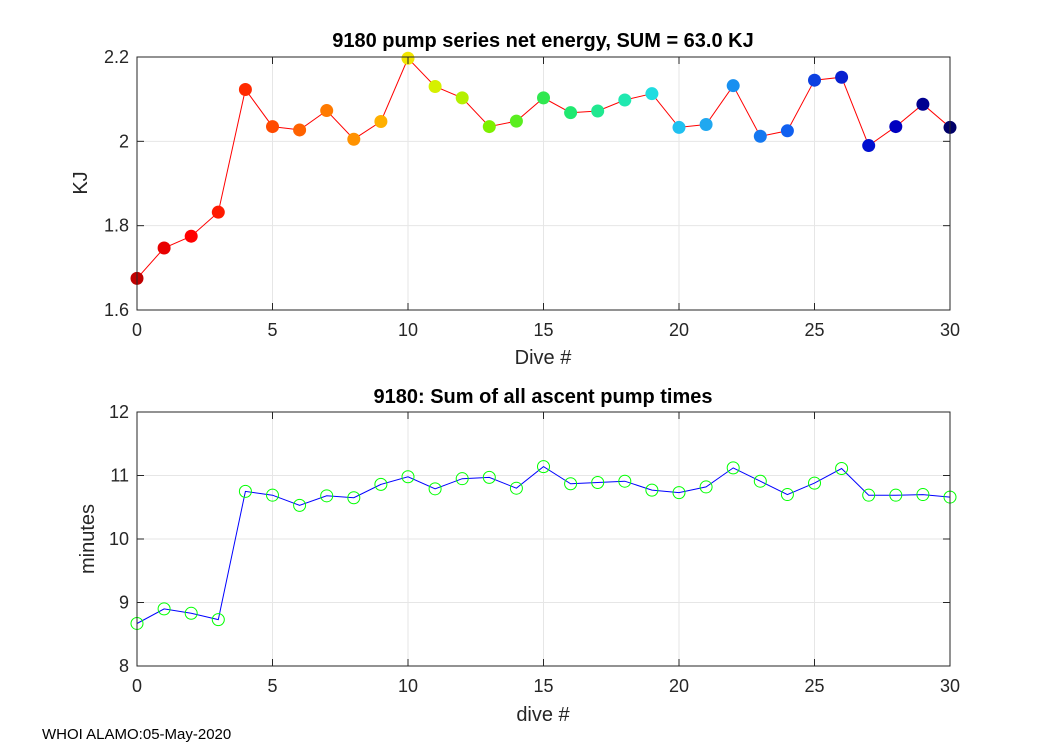 The width and height of the screenshot is (1050, 750). I want to click on energy-y-tick-label: 1.6, so click(116, 310).